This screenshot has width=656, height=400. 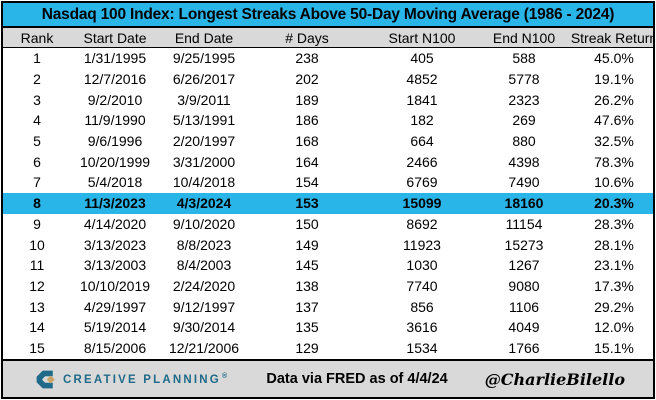 What do you see at coordinates (524, 58) in the screenshot?
I see `table-cell: 588` at bounding box center [524, 58].